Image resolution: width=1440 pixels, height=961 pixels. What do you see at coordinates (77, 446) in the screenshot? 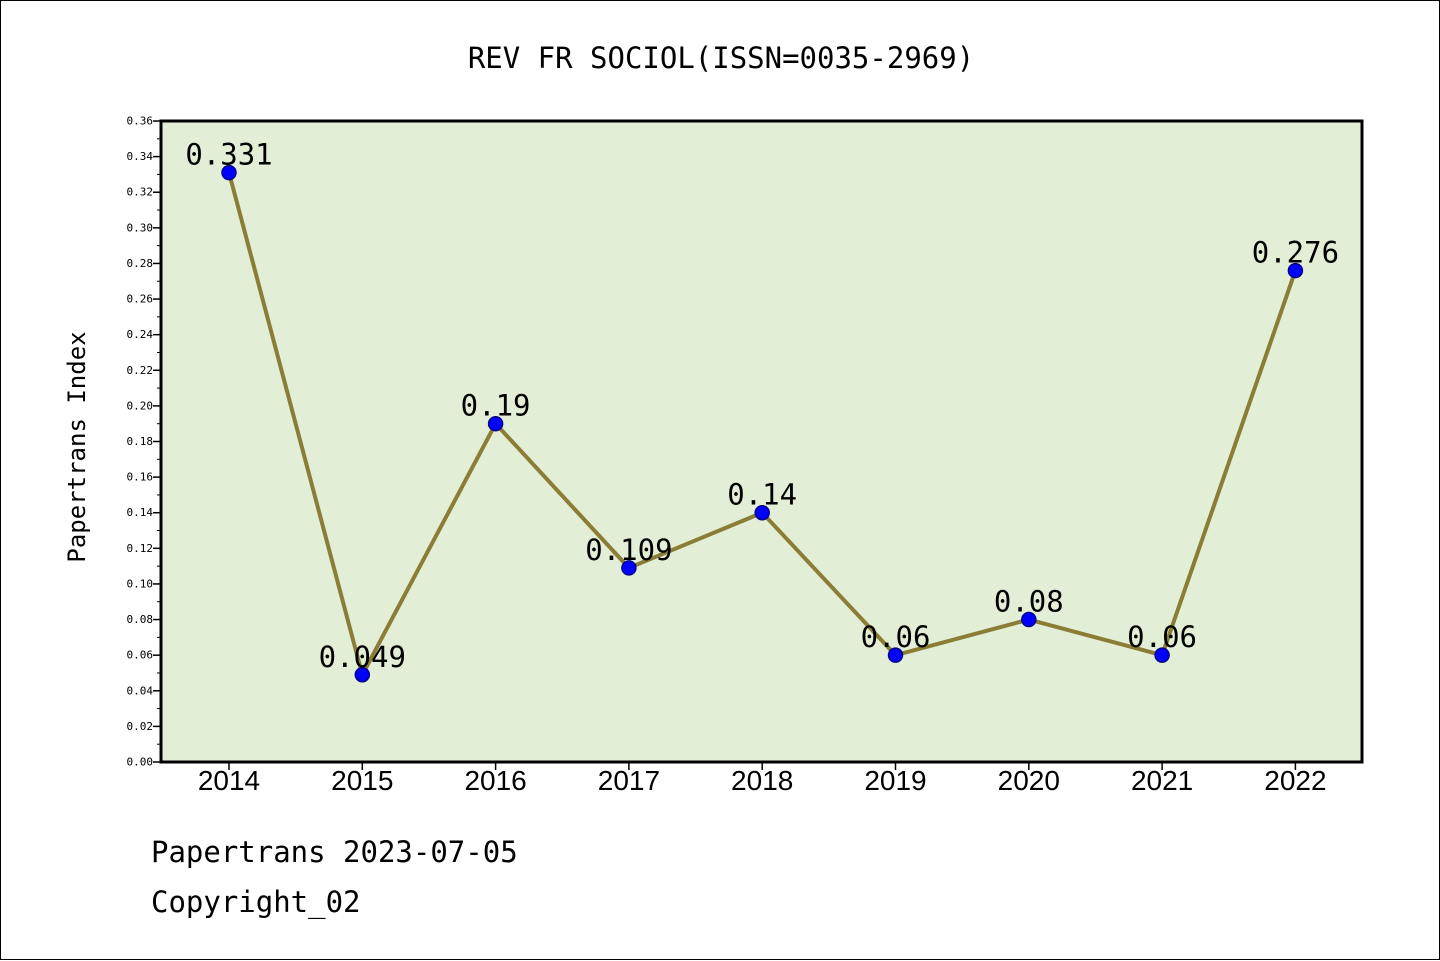
I see `y-axis-label: Papertrans Index` at bounding box center [77, 446].